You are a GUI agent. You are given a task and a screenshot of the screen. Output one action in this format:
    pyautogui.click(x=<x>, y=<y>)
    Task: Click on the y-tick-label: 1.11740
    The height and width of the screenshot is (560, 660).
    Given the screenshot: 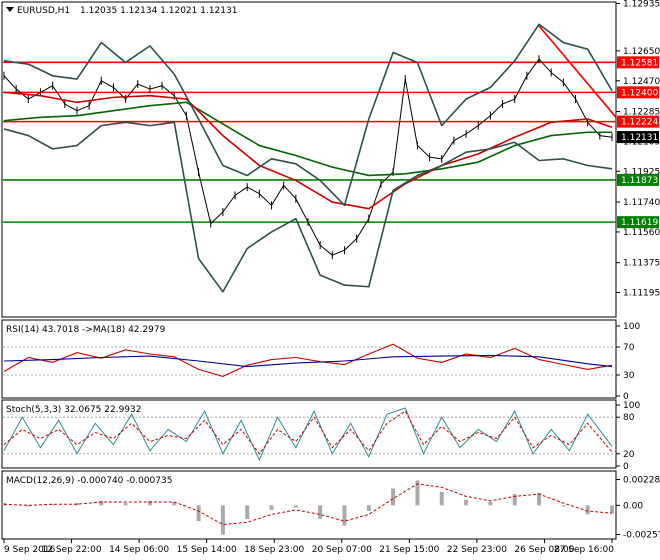 What is the action you would take?
    pyautogui.click(x=641, y=203)
    